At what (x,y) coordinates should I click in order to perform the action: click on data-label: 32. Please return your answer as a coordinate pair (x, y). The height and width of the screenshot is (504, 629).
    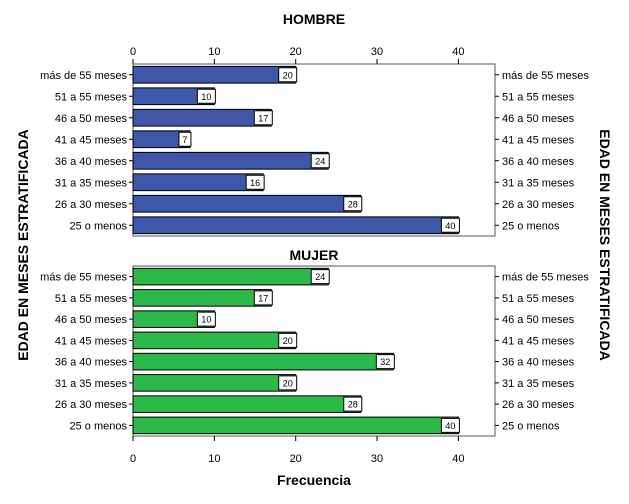
    Looking at the image, I should click on (385, 362).